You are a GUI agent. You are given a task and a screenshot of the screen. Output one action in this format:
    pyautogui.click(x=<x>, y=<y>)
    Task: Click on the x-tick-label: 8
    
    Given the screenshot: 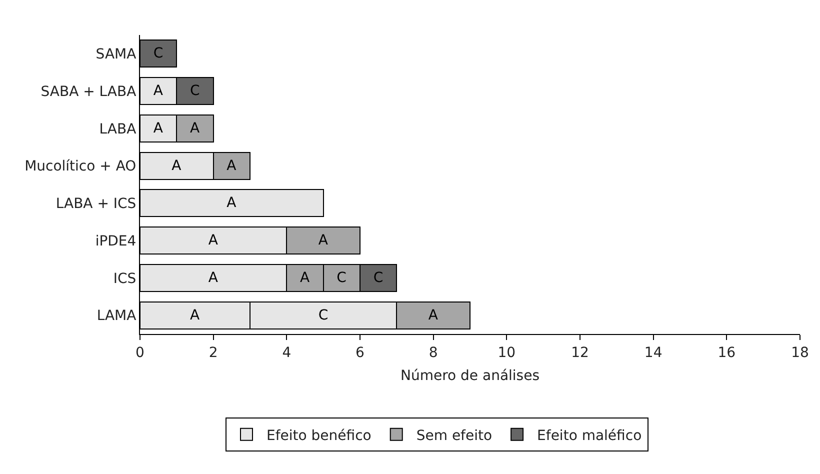 What is the action you would take?
    pyautogui.click(x=433, y=352)
    